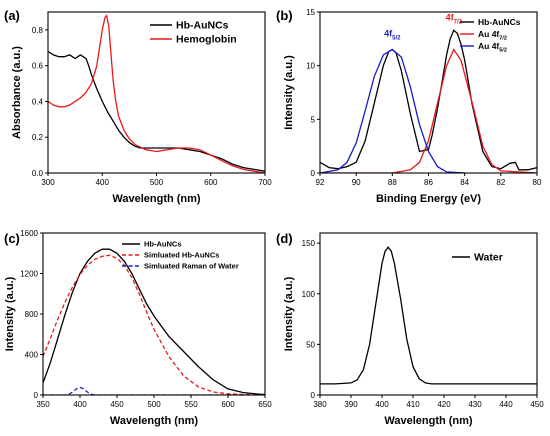 The image size is (550, 436). I want to click on peak-annotation-0: 4f5/2, so click(392, 35).